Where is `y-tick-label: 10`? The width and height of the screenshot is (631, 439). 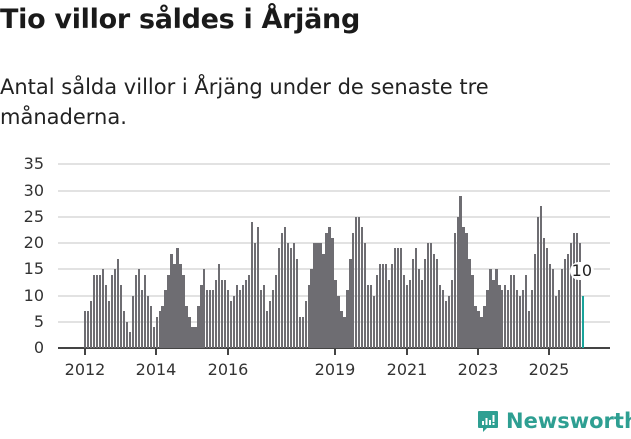 y-tick-label: 10 is located at coordinates (33, 295).